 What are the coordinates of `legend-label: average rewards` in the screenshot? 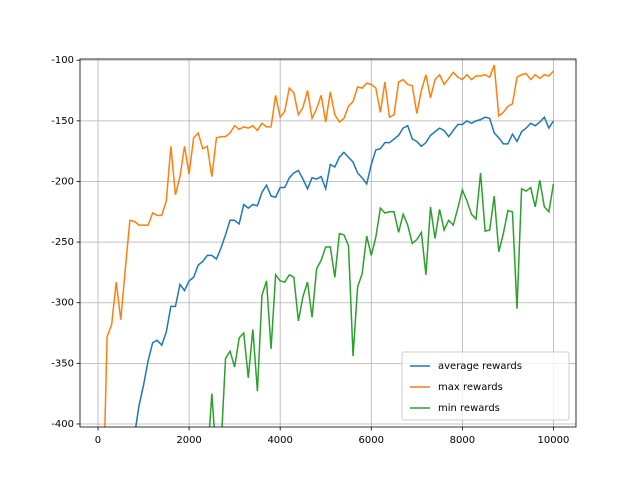 It's located at (480, 366).